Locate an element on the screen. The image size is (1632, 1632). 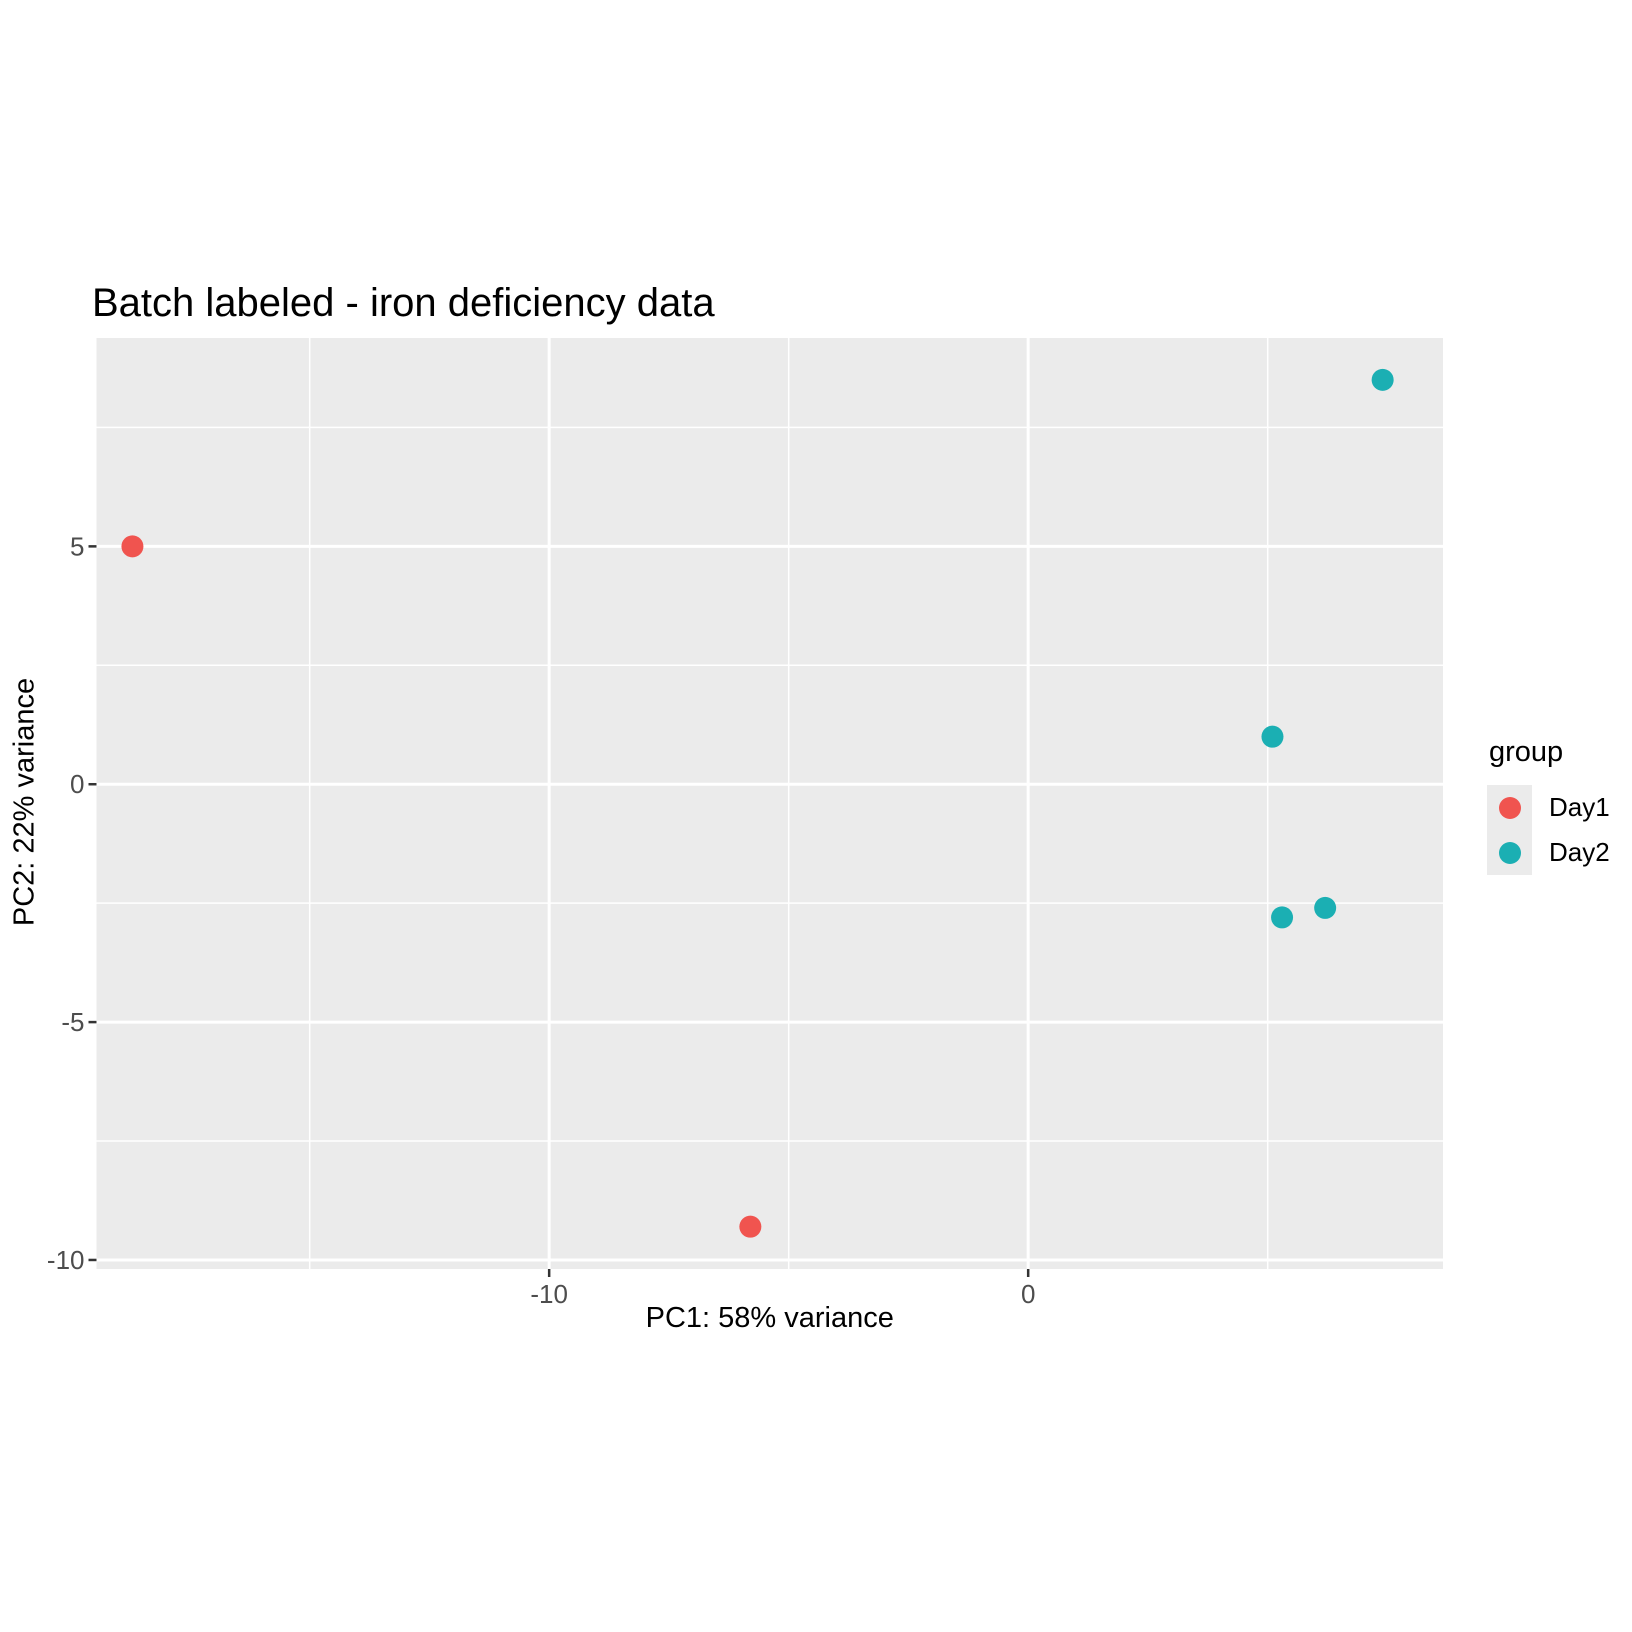
y-tick-label: 0 is located at coordinates (77, 784).